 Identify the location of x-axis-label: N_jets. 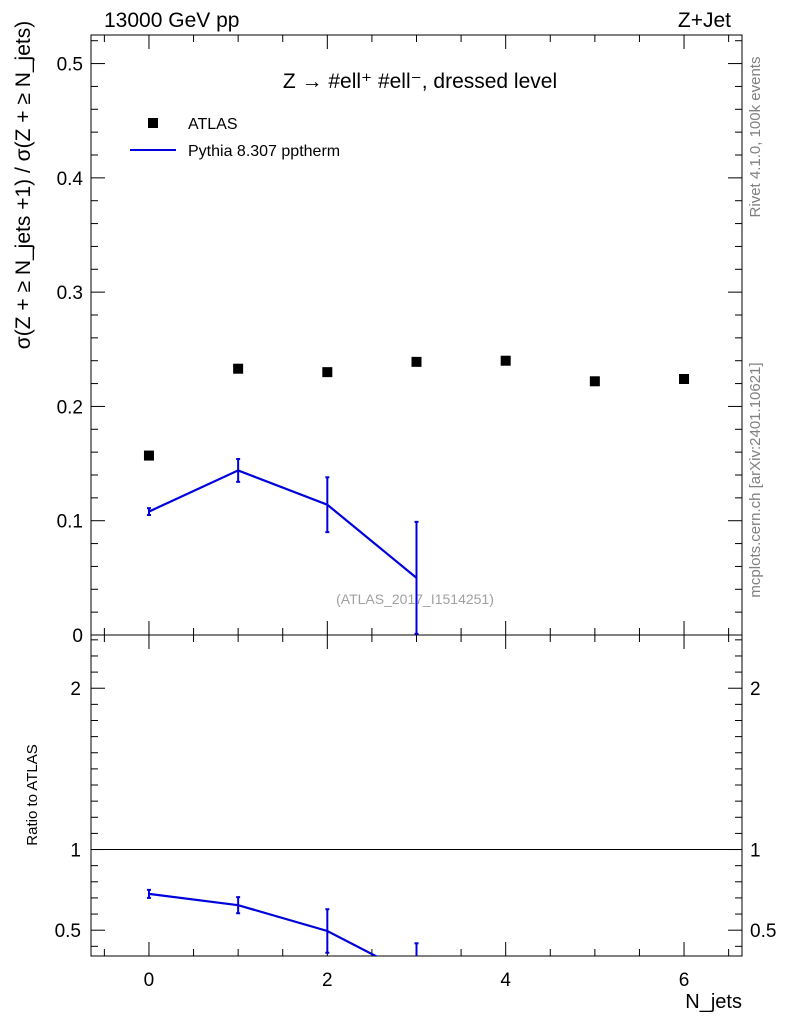
(713, 1002).